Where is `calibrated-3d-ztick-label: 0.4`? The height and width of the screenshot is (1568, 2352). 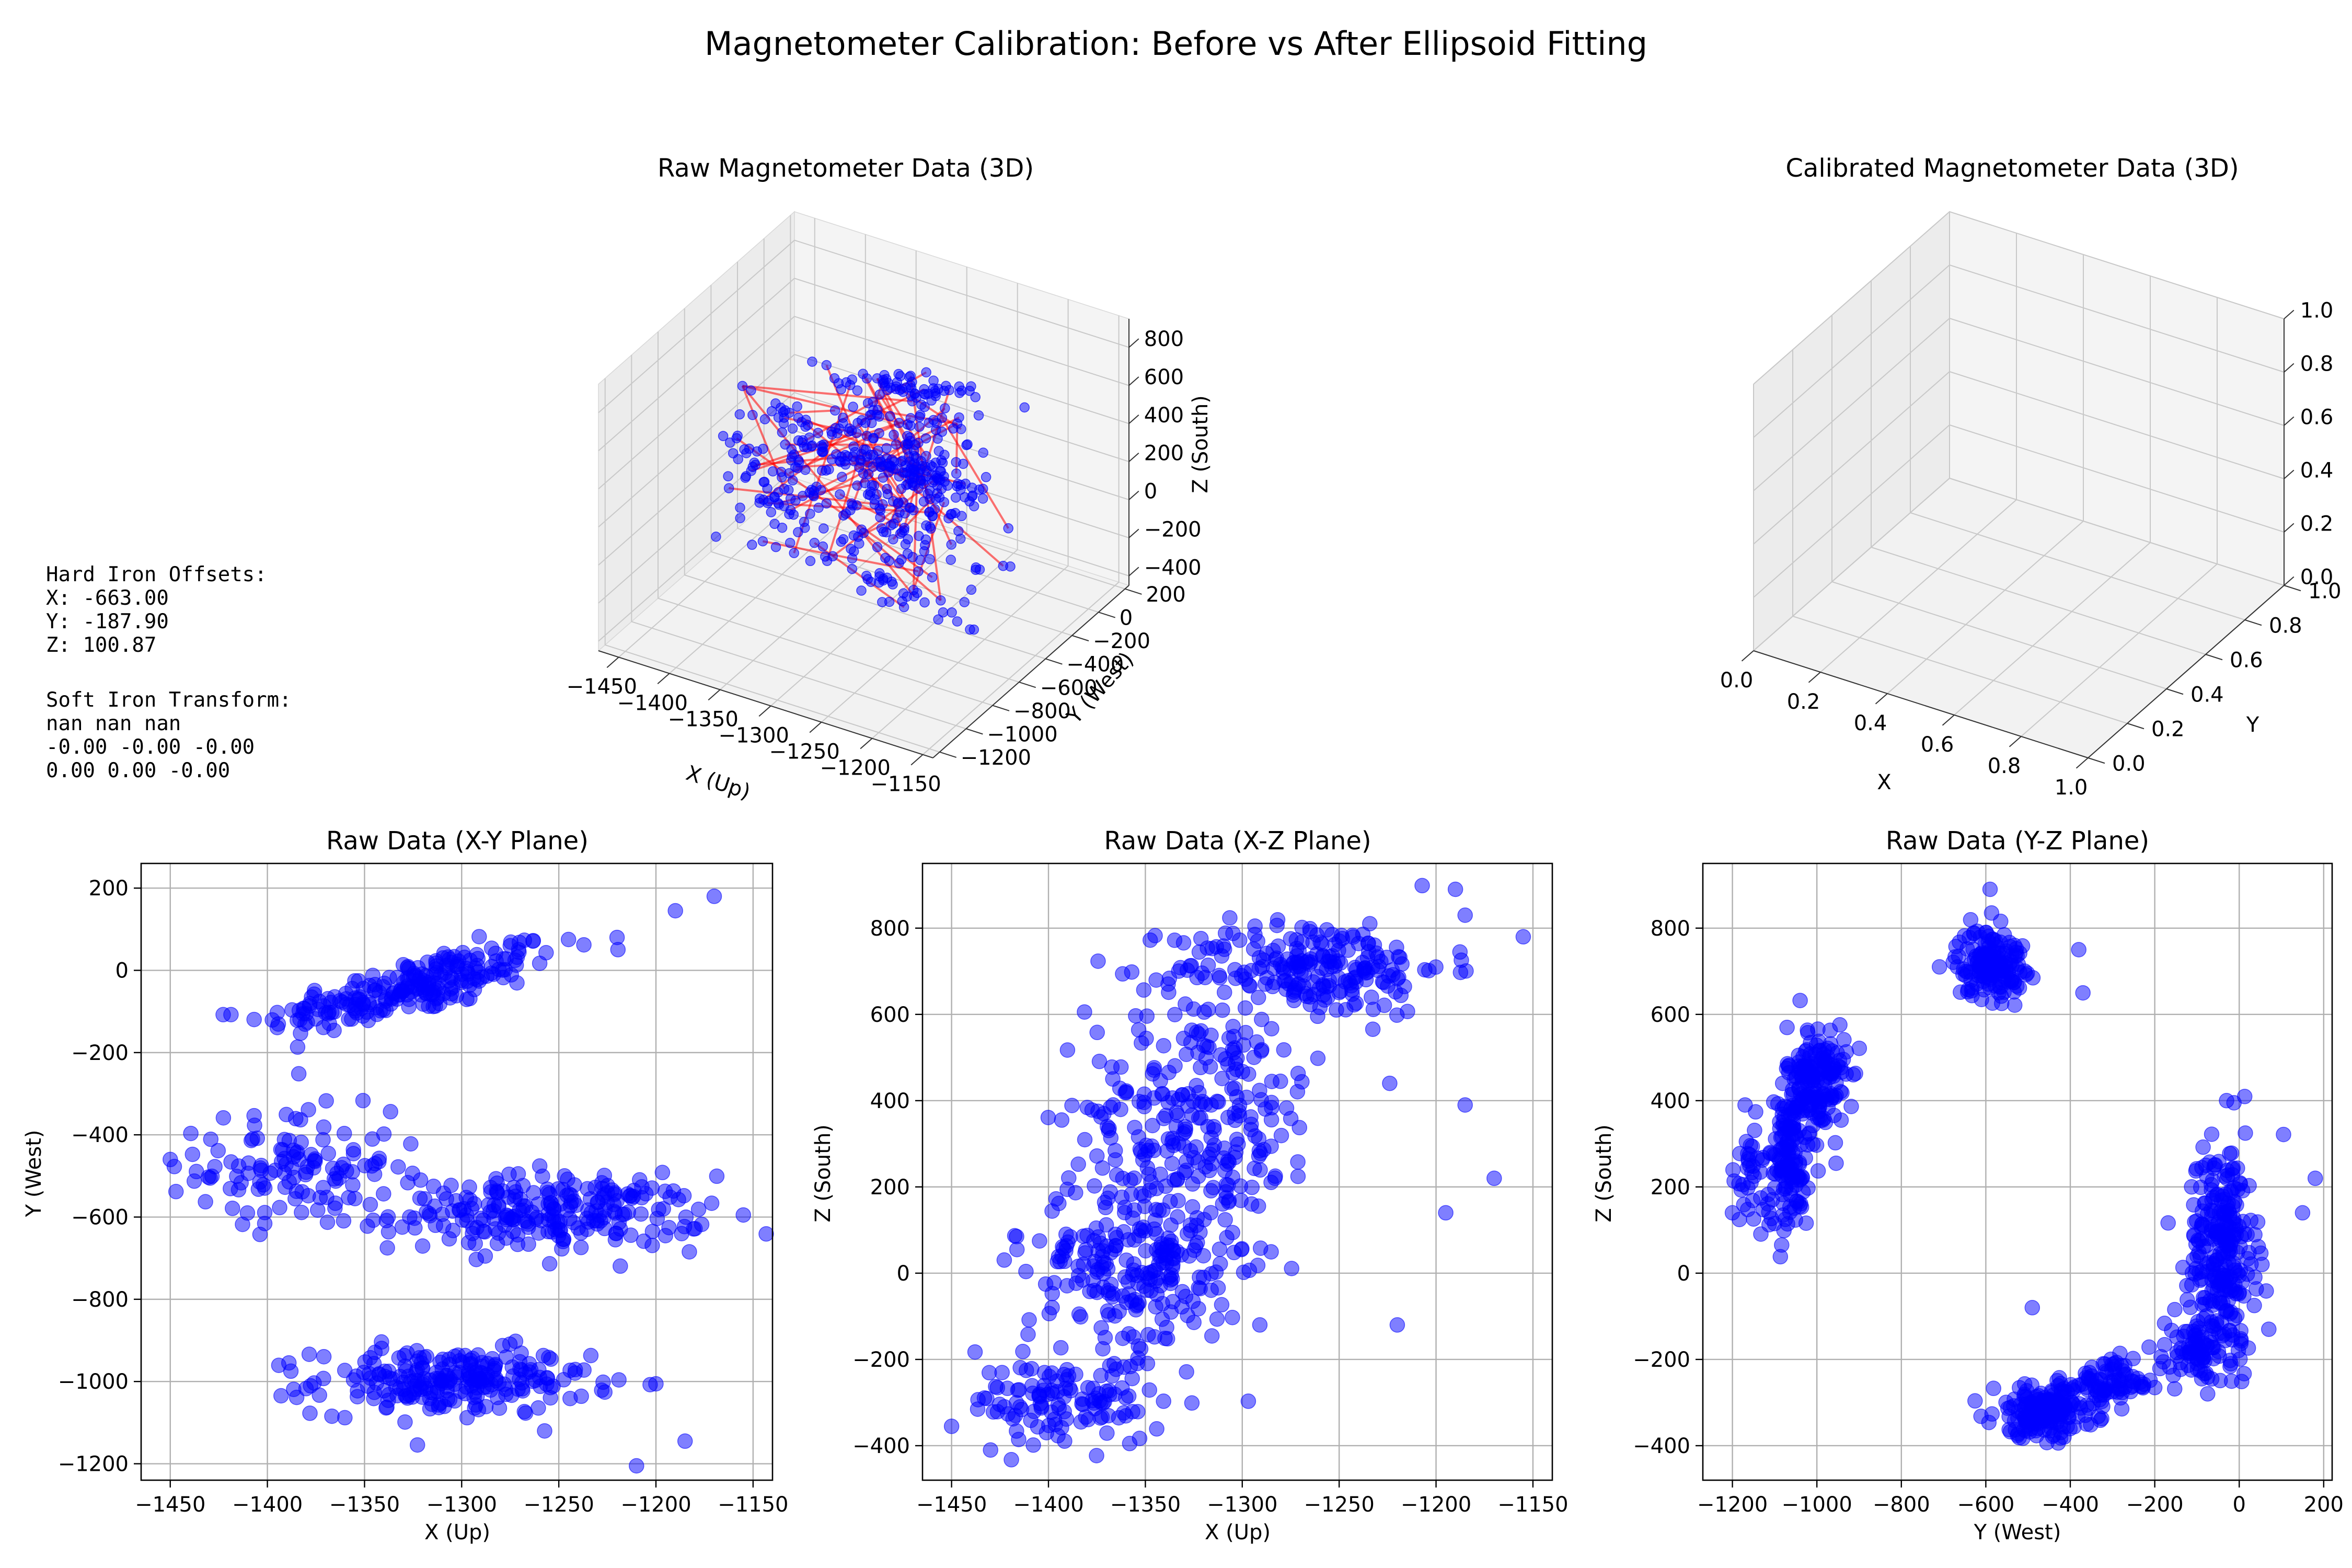 calibrated-3d-ztick-label: 0.4 is located at coordinates (2317, 471).